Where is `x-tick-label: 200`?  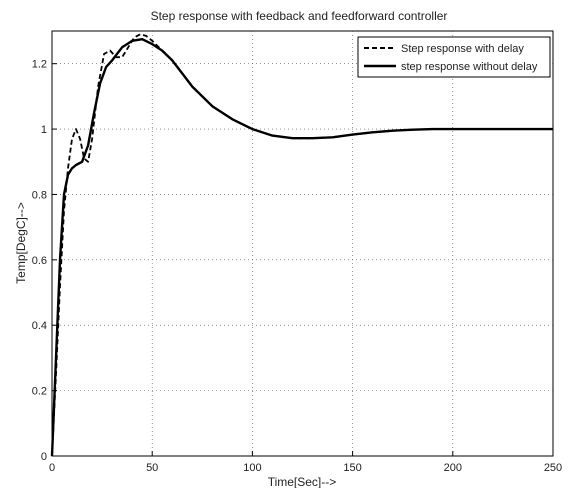 x-tick-label: 200 is located at coordinates (453, 468).